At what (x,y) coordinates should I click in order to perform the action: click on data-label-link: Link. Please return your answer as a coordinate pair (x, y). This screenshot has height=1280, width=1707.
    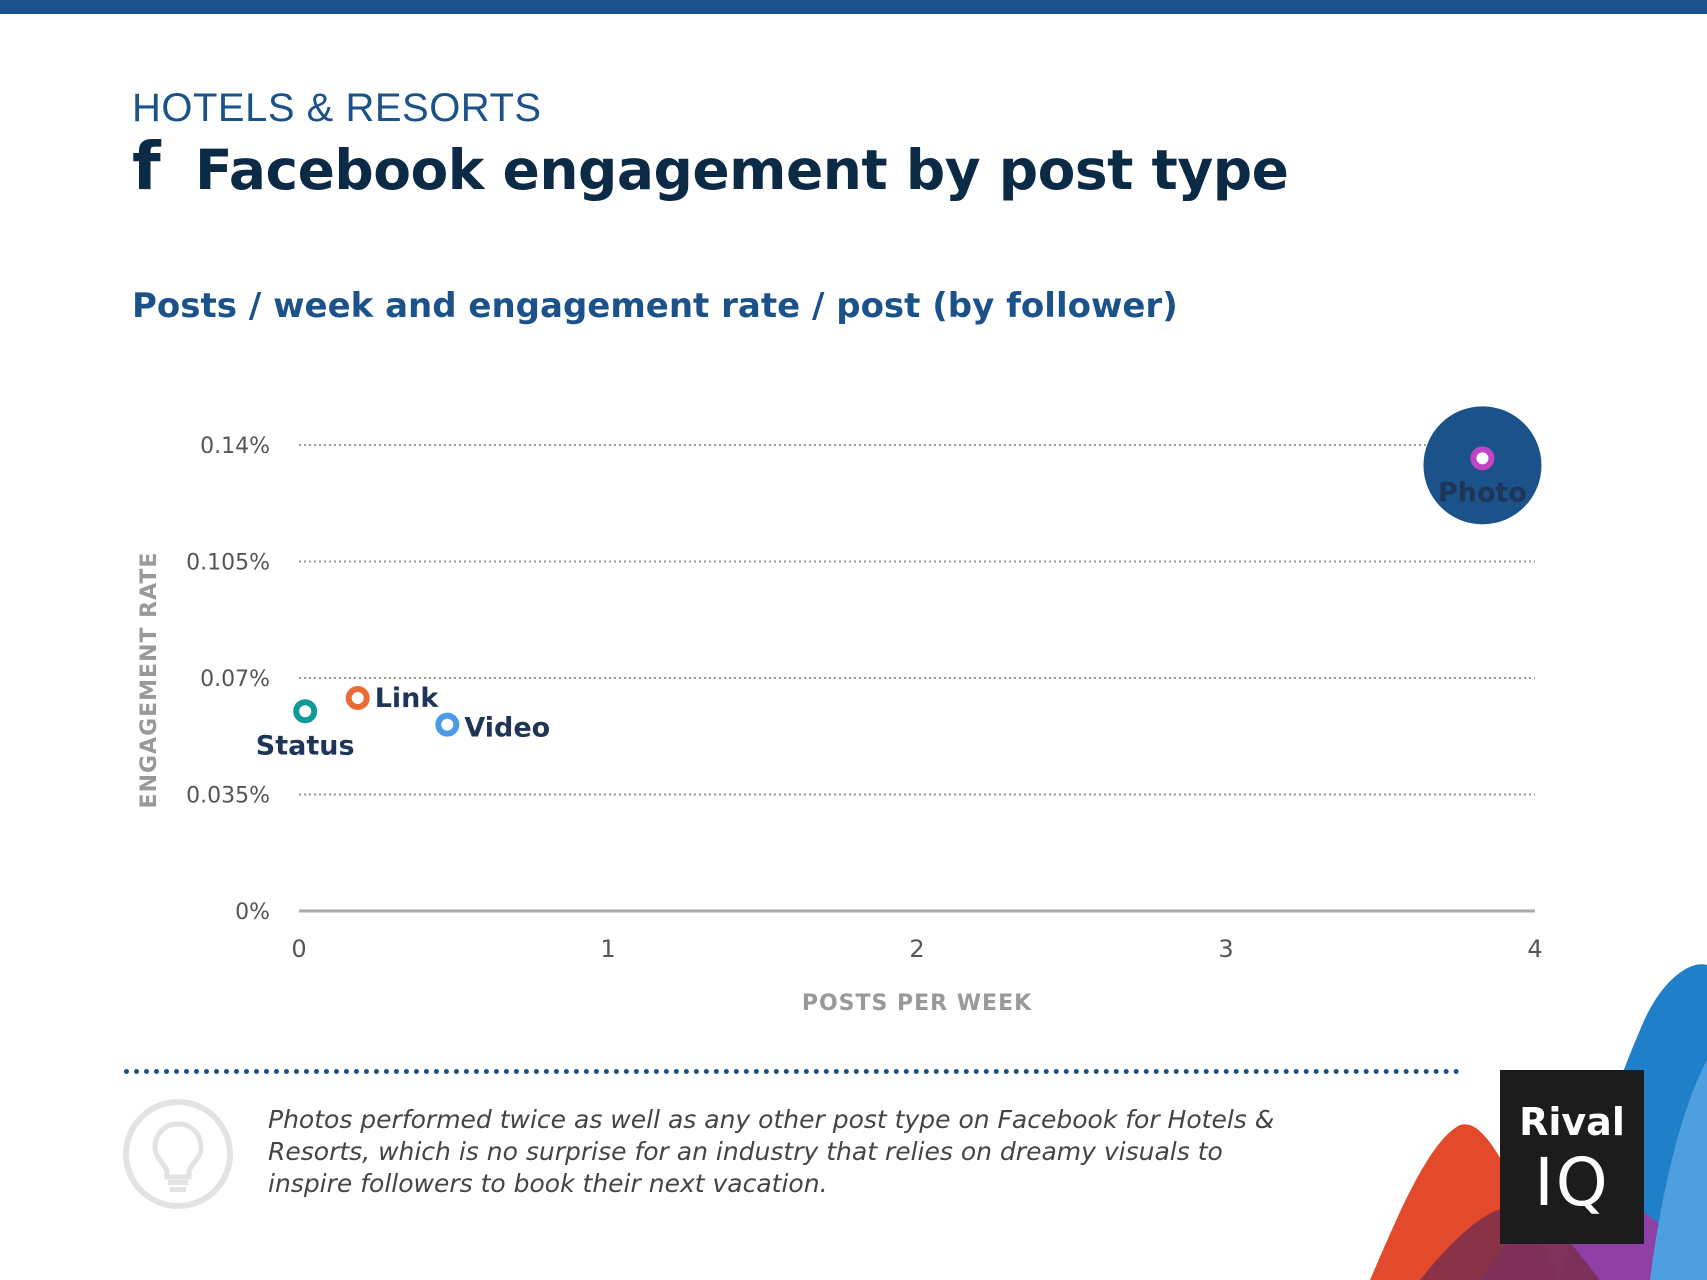
    Looking at the image, I should click on (407, 698).